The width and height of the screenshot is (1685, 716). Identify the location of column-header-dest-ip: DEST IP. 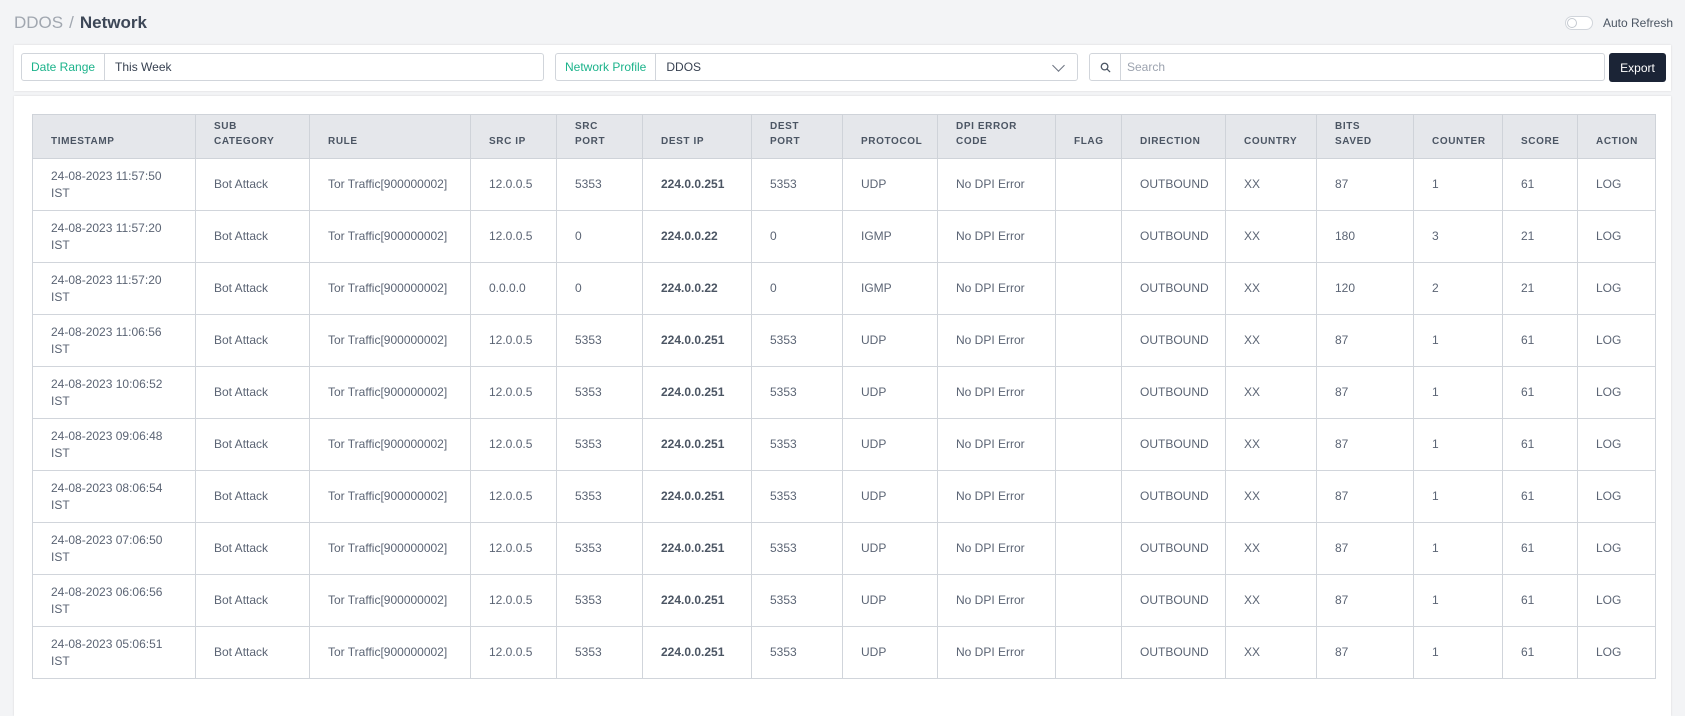
(697, 136).